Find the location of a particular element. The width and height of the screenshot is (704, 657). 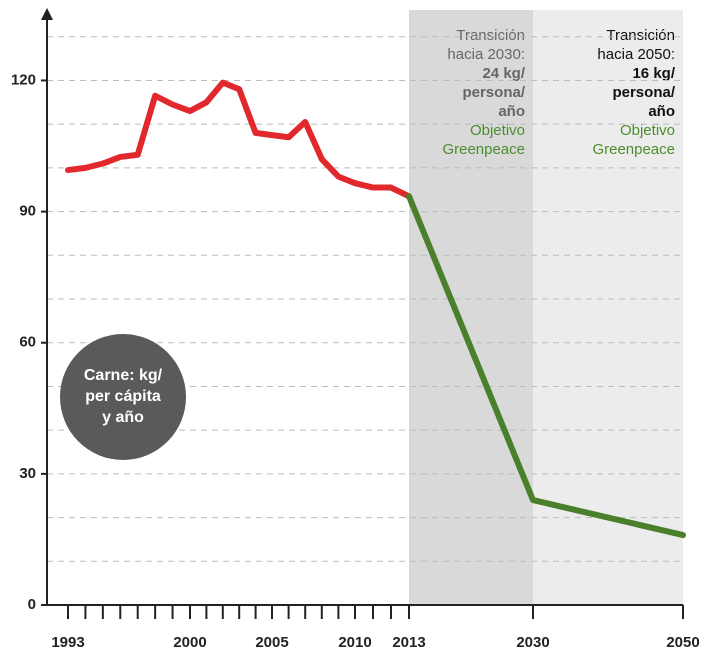

axis-label: y año is located at coordinates (123, 417).